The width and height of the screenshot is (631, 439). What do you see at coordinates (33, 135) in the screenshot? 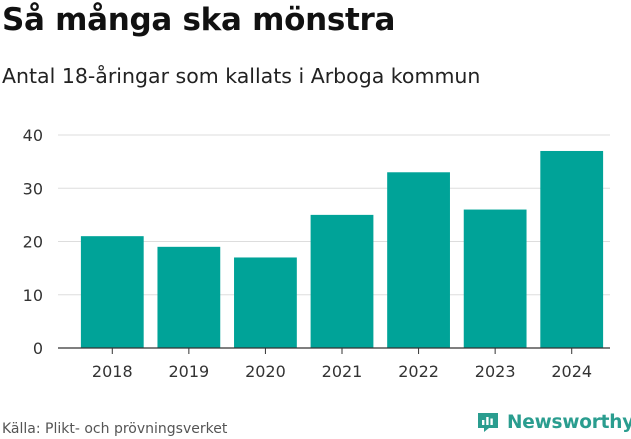
I see `y-tick-label: 40` at bounding box center [33, 135].